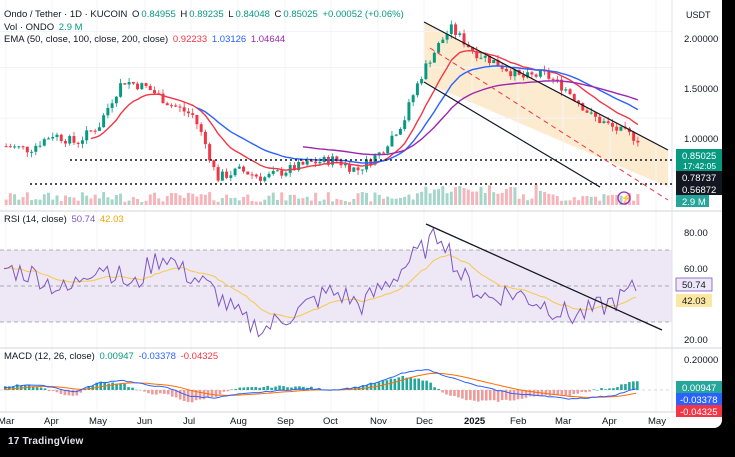 This screenshot has height=457, width=735. What do you see at coordinates (66, 14) in the screenshot?
I see `symbol-title: Ondo / Tether · 1D · KUCOIN` at bounding box center [66, 14].